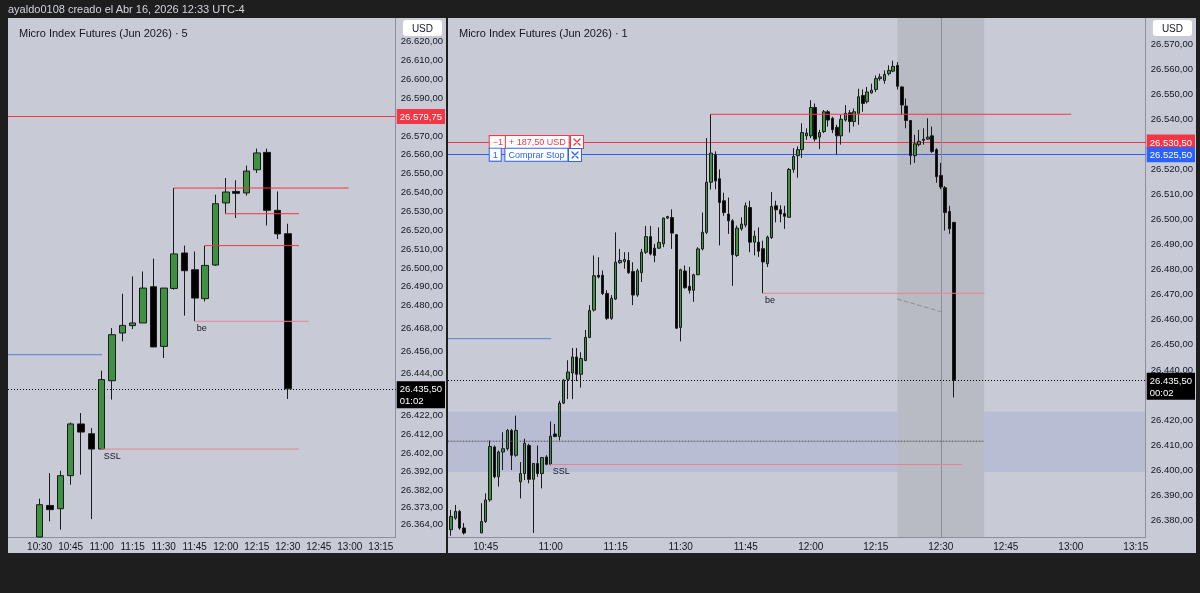 This screenshot has width=1200, height=593. I want to click on y-tick-label: 26.620,00, so click(421, 41).